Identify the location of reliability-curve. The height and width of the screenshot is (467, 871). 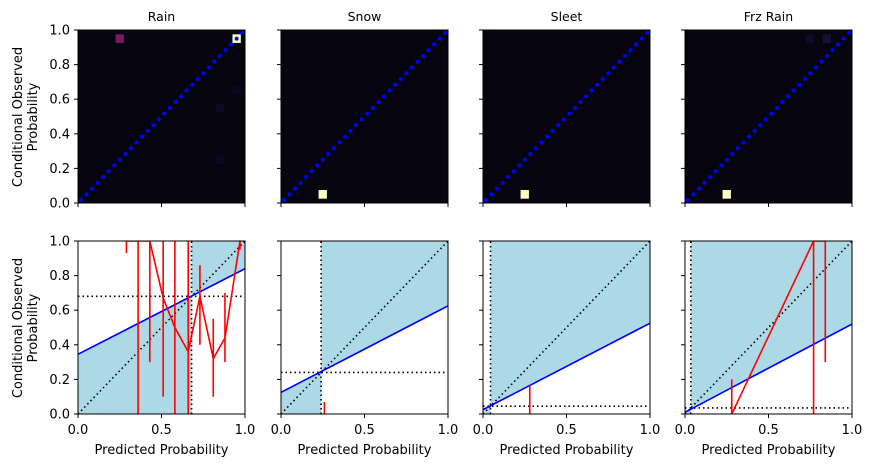
(778, 327).